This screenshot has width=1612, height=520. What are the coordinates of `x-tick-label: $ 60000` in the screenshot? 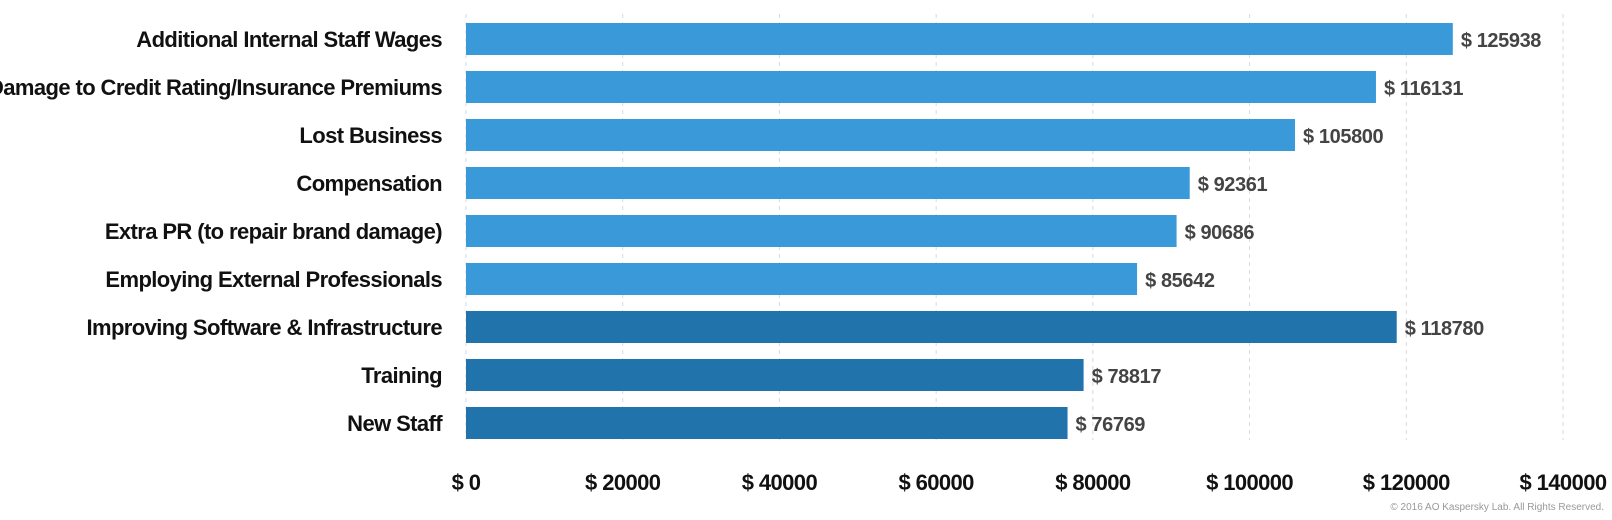 It's located at (936, 482).